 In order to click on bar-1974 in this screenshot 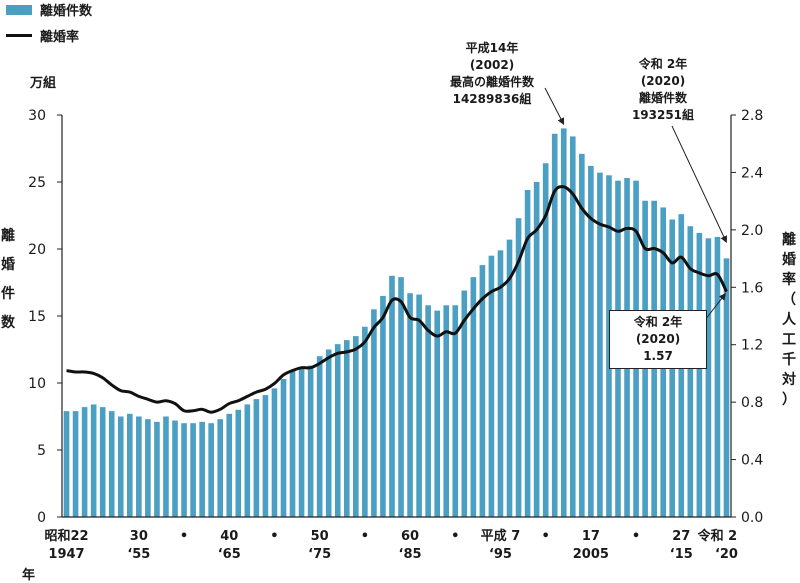, I will do `click(310, 441)`.